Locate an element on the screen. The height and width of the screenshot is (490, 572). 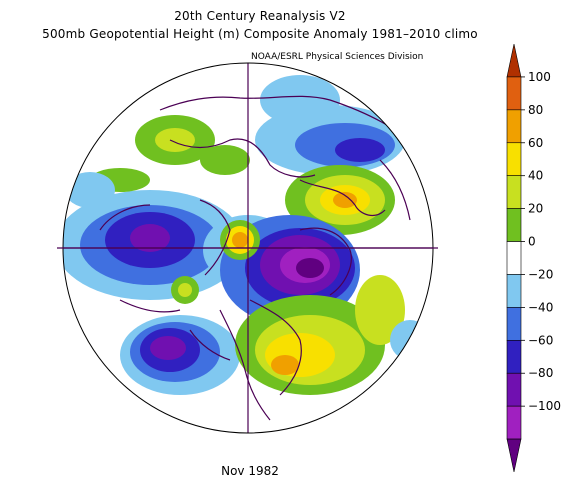
colorbar-tick-label: 100 is located at coordinates (539, 77).